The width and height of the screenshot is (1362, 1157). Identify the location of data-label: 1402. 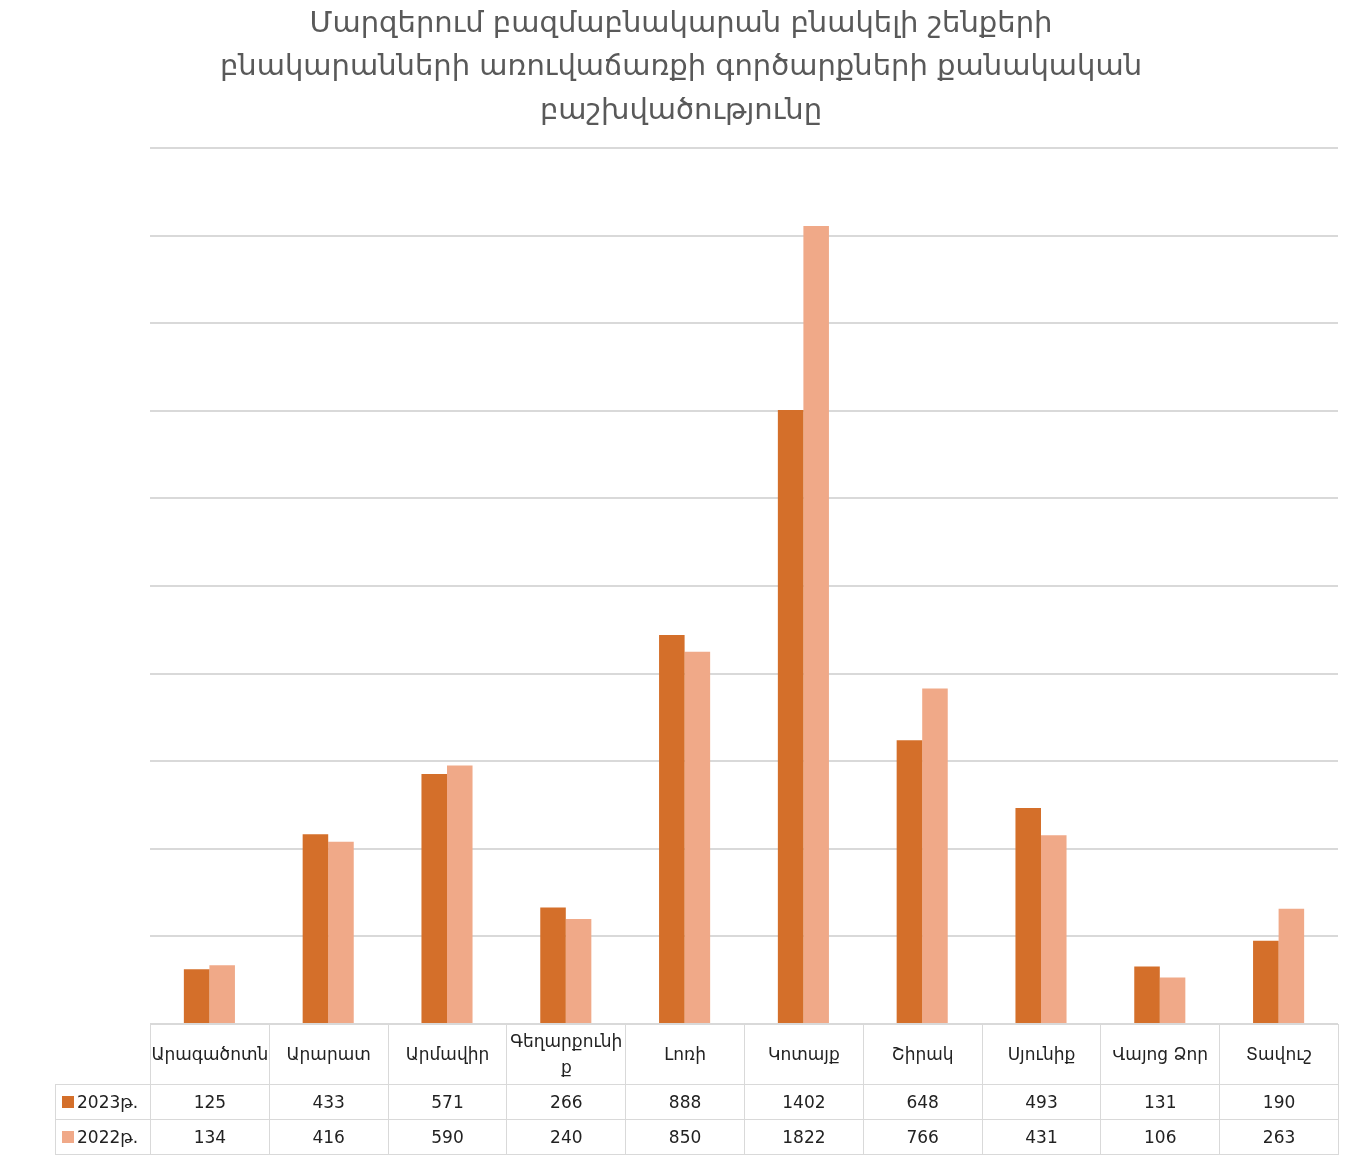
(804, 1102).